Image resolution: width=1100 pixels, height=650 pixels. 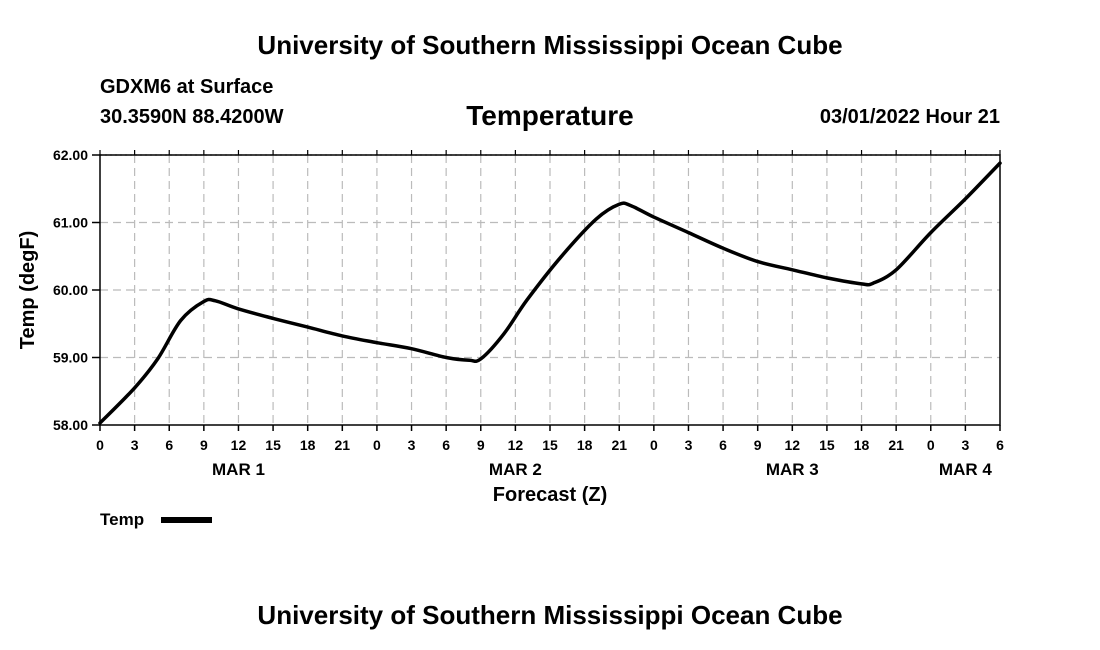 I want to click on y-tick-label: 59.00, so click(x=70, y=358).